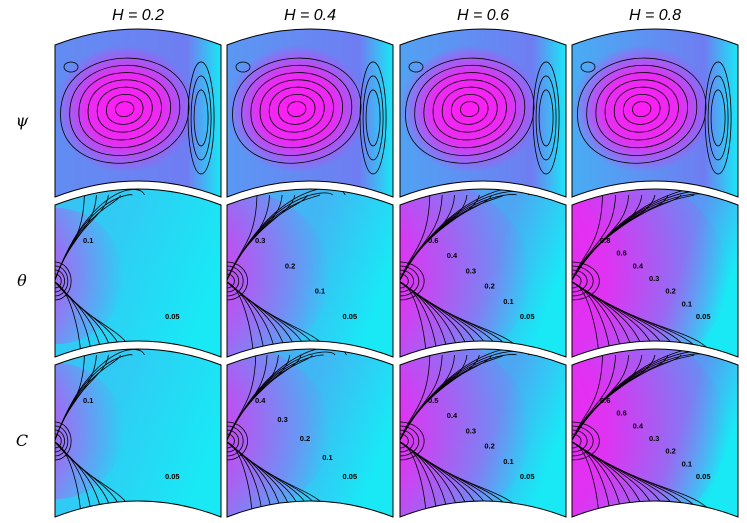 The height and width of the screenshot is (523, 747). Describe the element at coordinates (433, 400) in the screenshot. I see `contour-label: 0.5` at that location.